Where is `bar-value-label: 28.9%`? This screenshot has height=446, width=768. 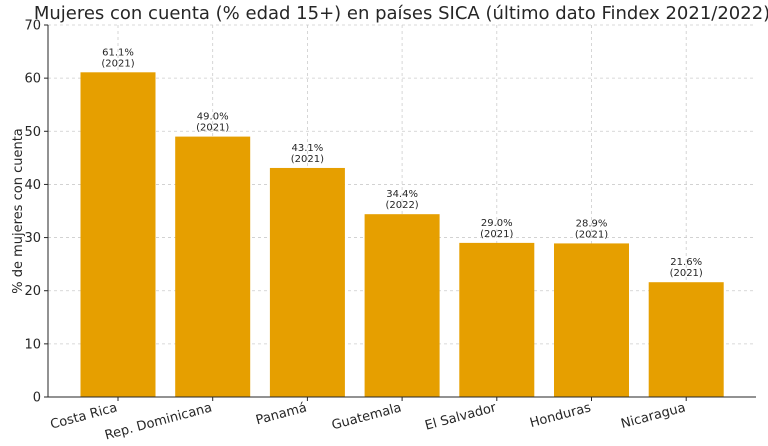 bar-value-label: 28.9% is located at coordinates (592, 223).